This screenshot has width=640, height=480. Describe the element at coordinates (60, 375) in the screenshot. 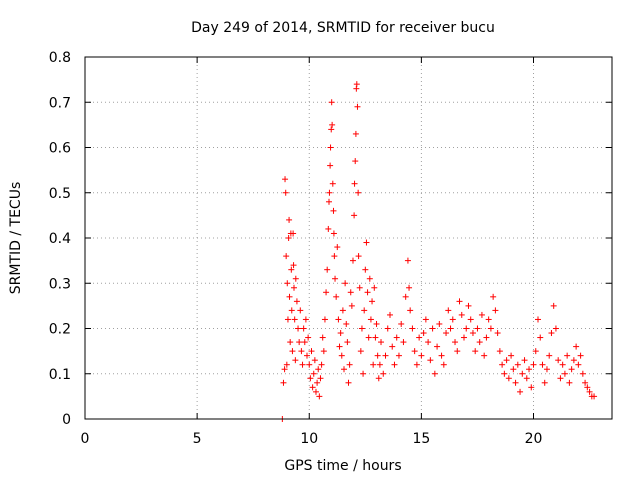

I see `y-tick-label: 0.1` at that location.